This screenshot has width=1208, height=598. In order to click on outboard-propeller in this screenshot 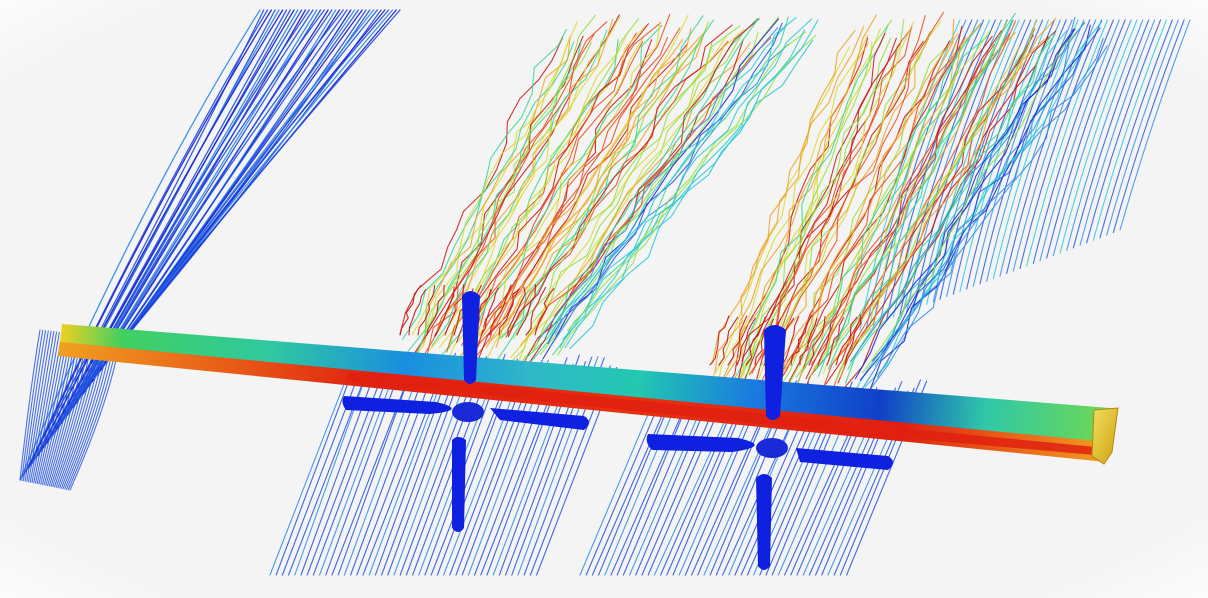, I will do `click(769, 447)`.